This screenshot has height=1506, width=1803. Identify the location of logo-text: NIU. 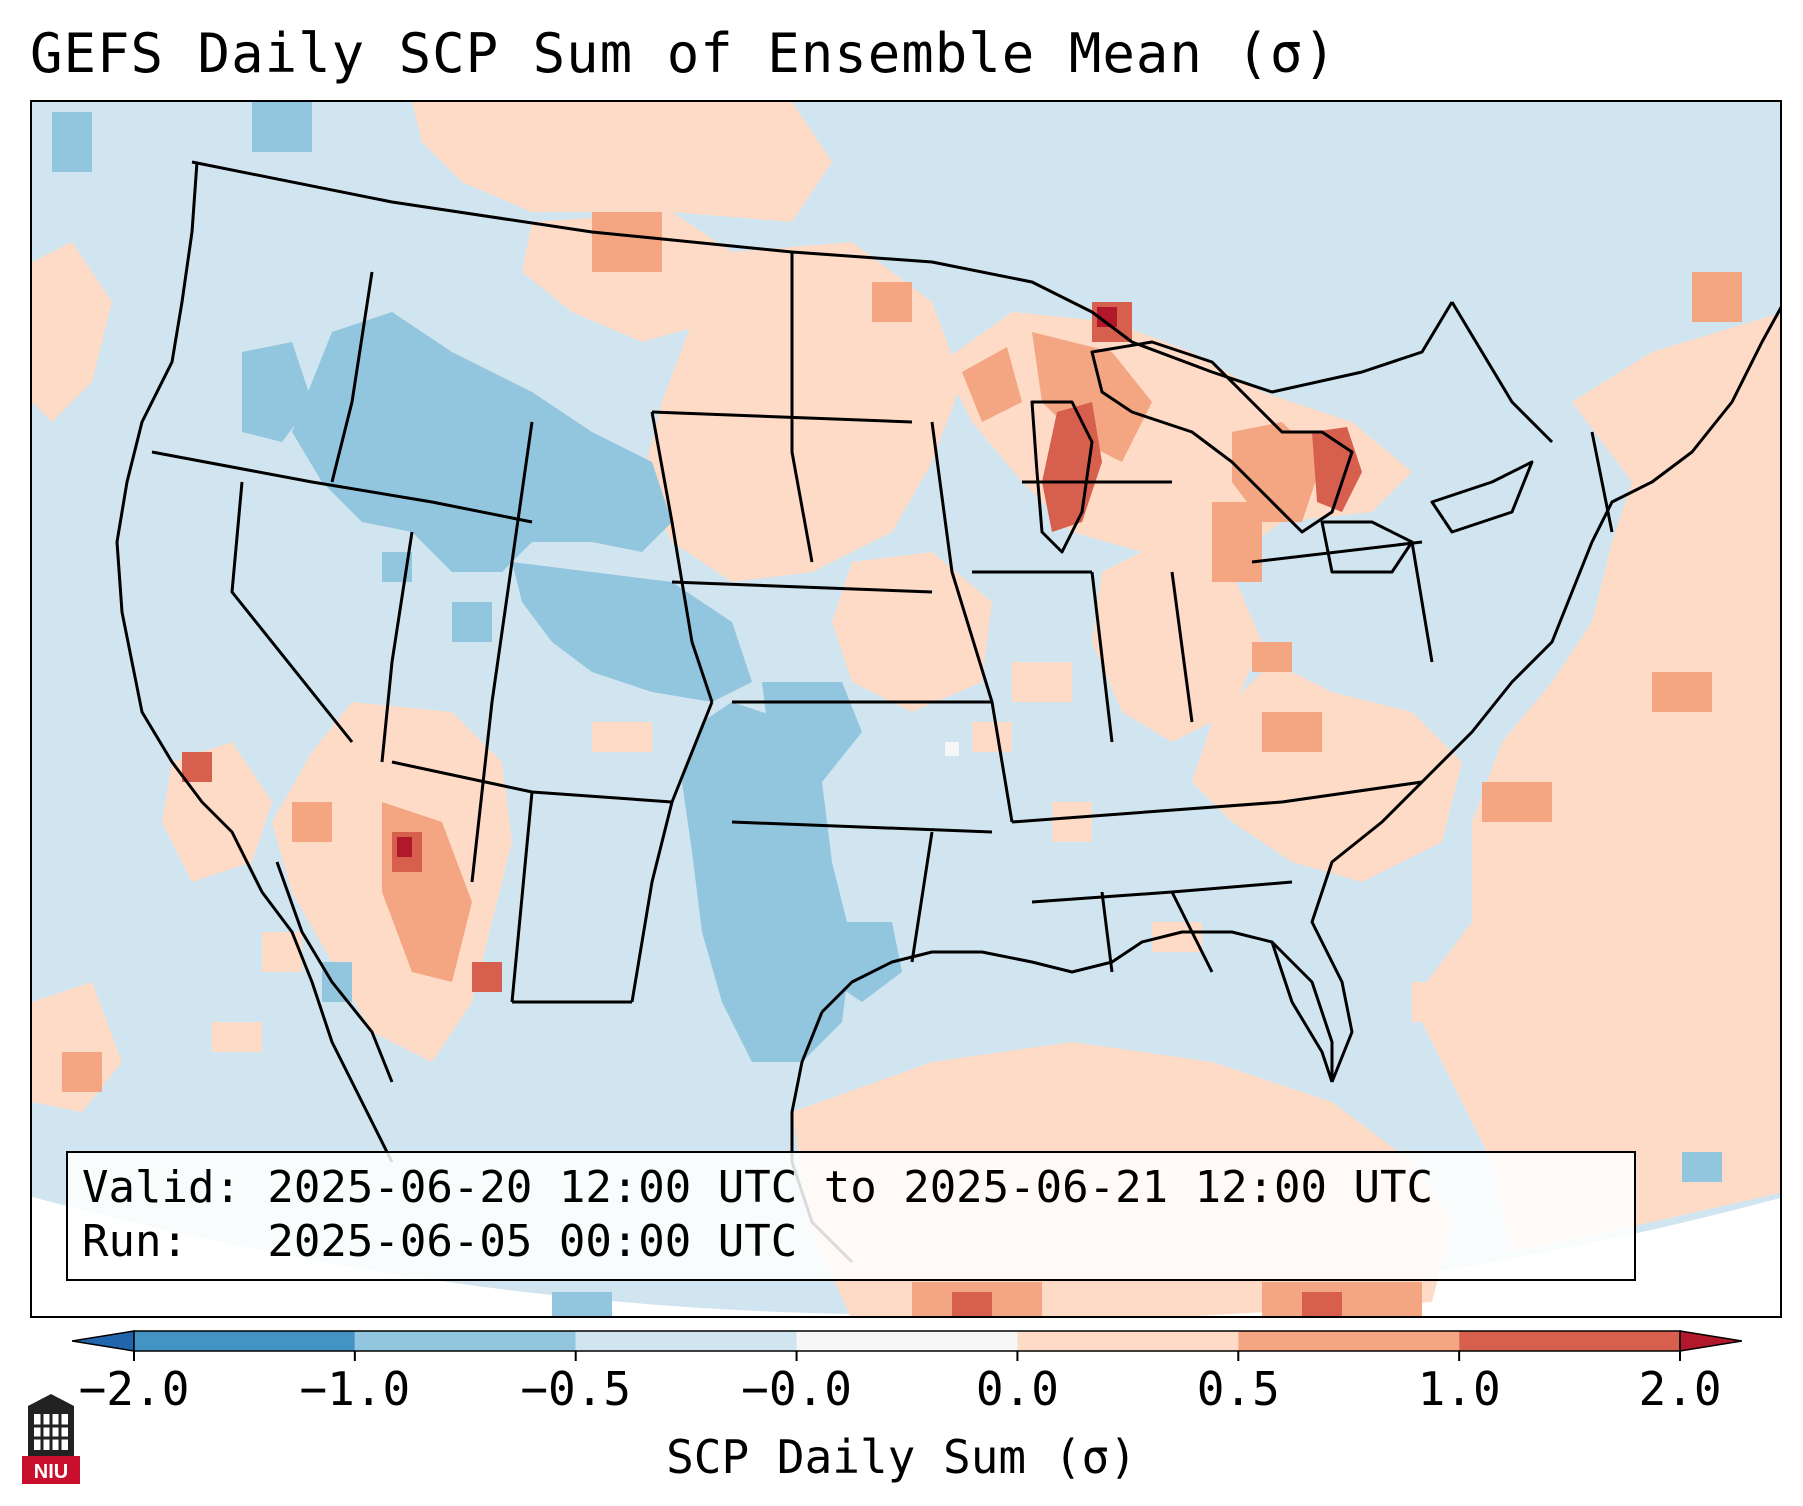
(51, 1472).